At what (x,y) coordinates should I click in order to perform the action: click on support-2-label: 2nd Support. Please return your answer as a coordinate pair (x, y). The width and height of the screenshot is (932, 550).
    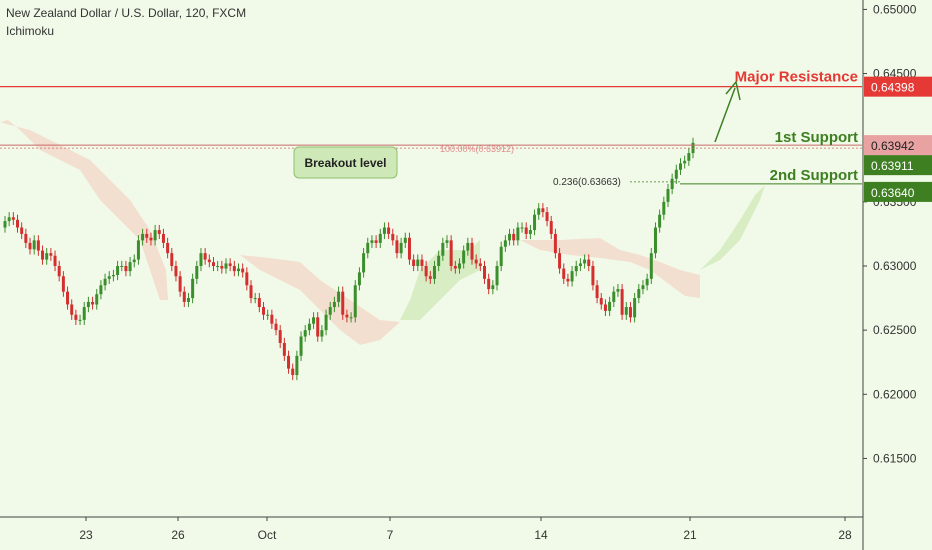
    Looking at the image, I should click on (814, 175).